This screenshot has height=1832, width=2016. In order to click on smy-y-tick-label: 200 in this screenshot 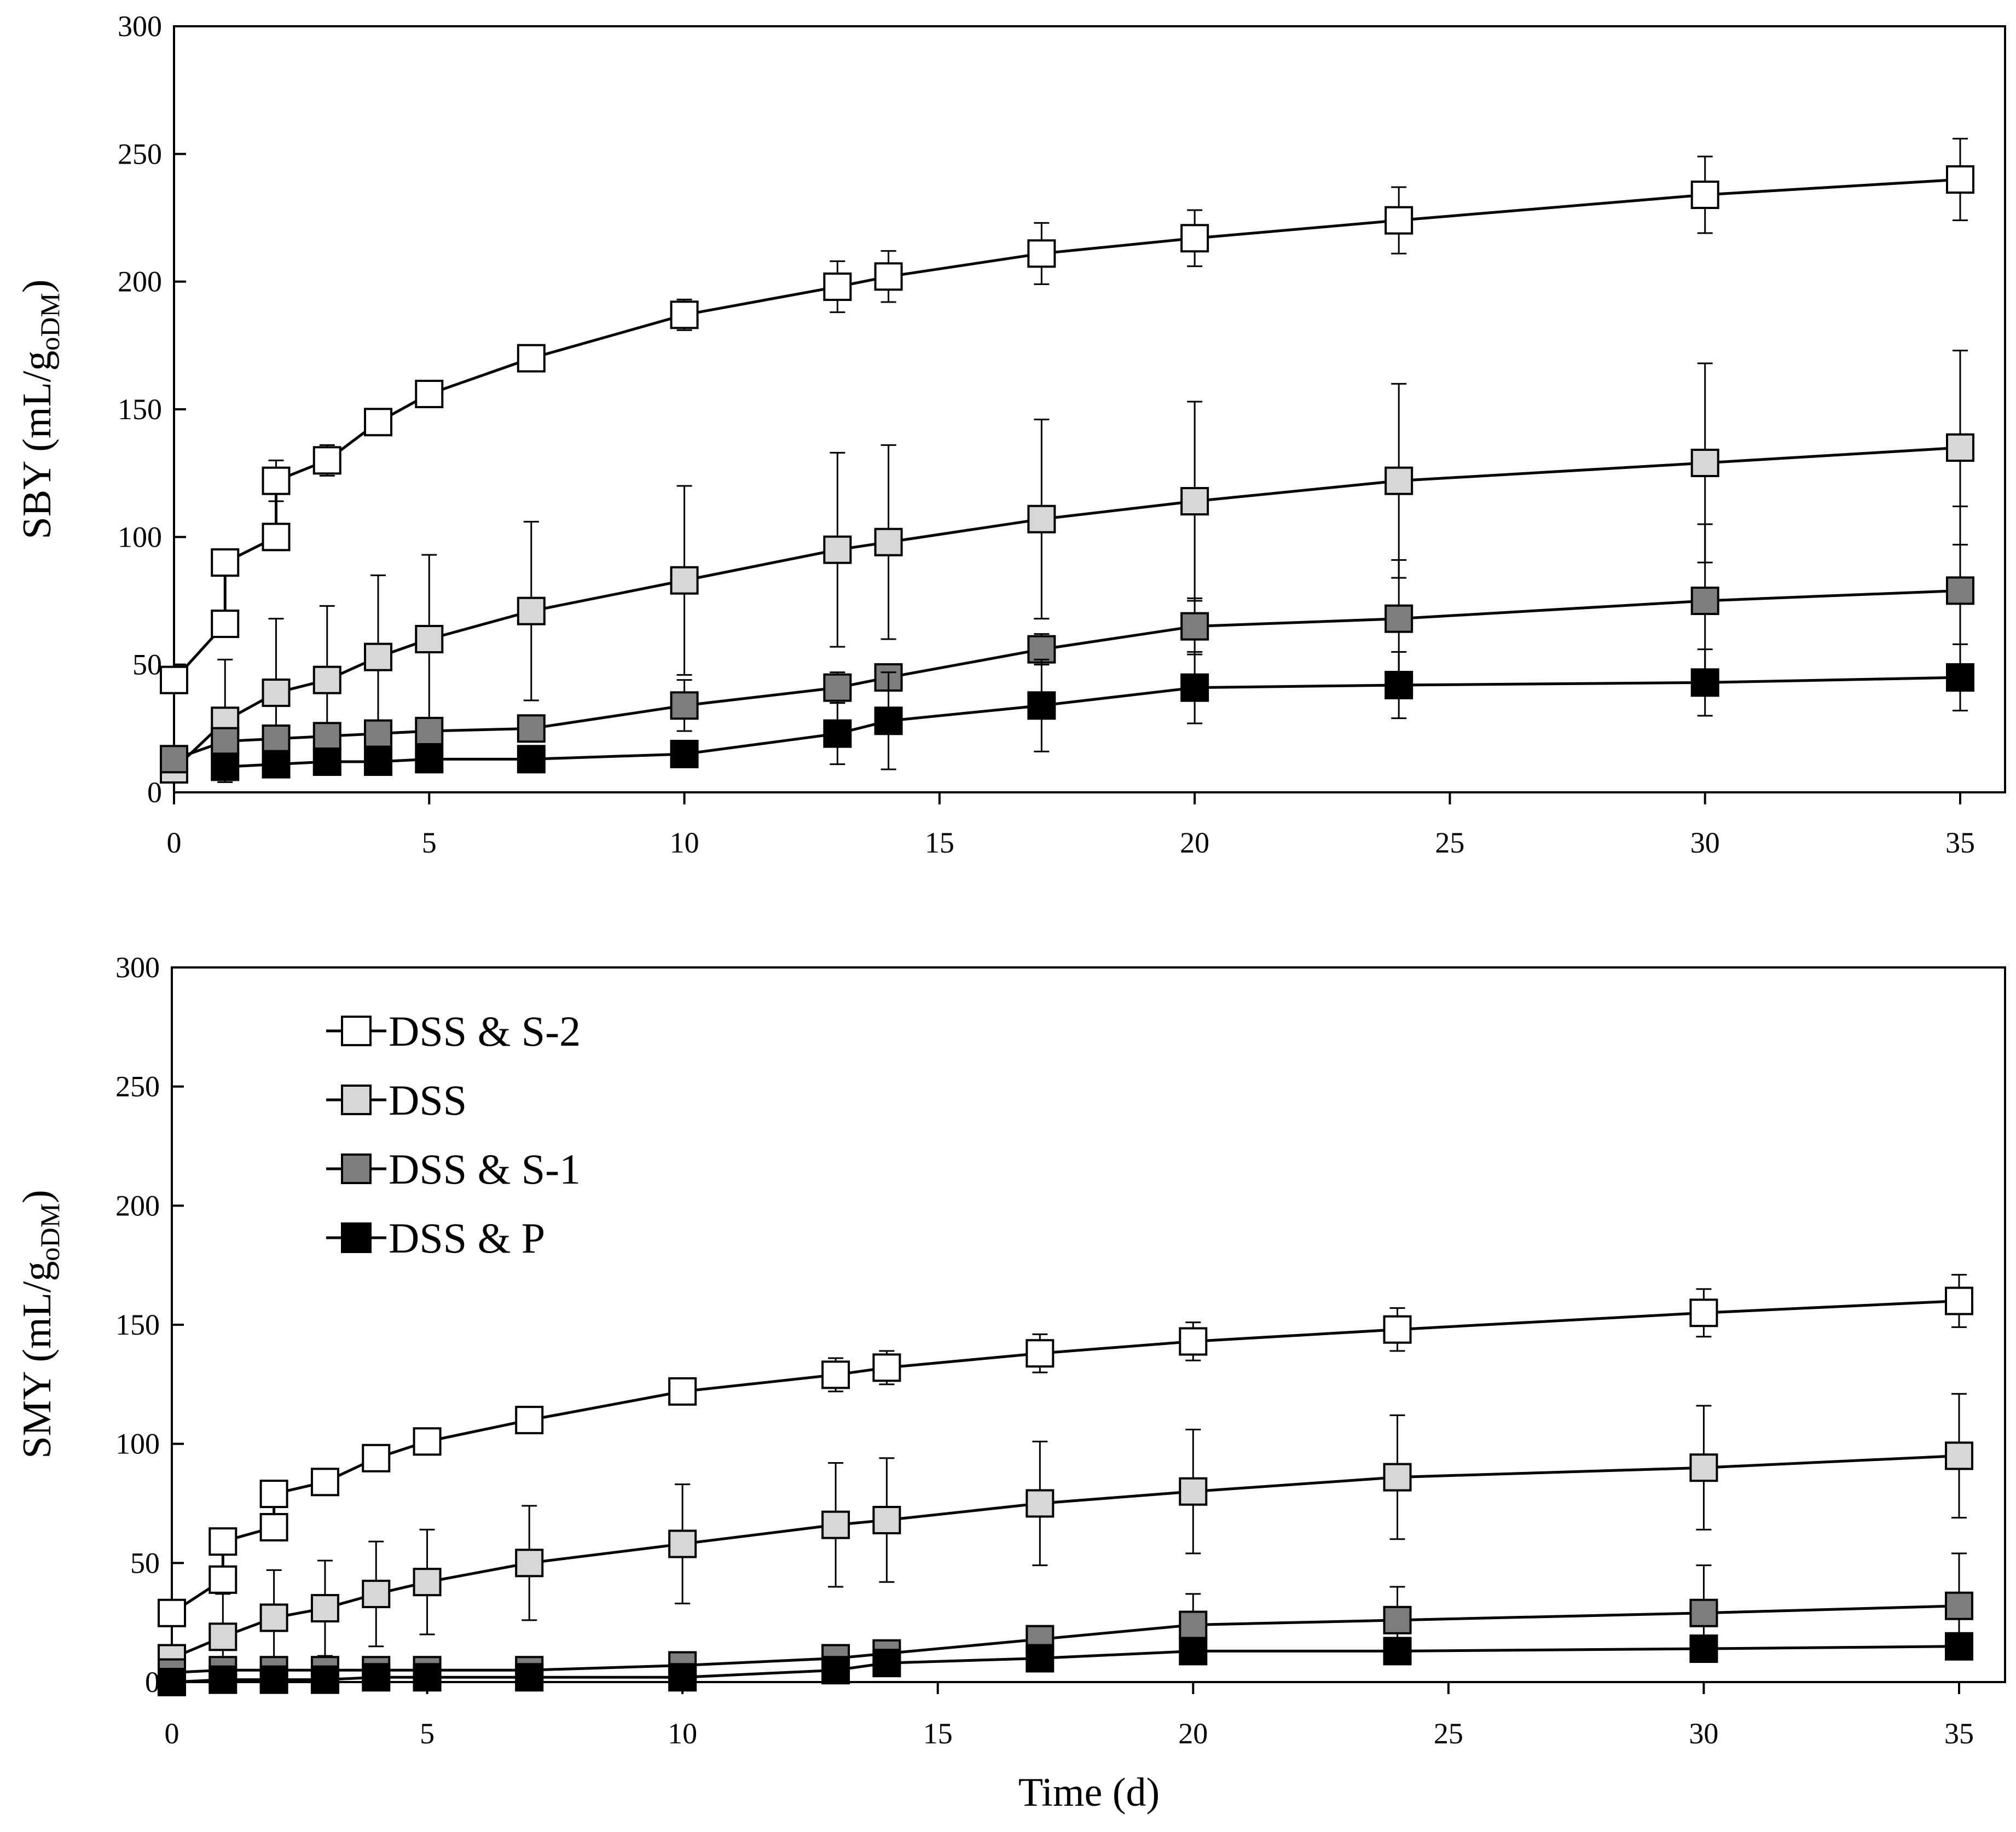, I will do `click(137, 1205)`.